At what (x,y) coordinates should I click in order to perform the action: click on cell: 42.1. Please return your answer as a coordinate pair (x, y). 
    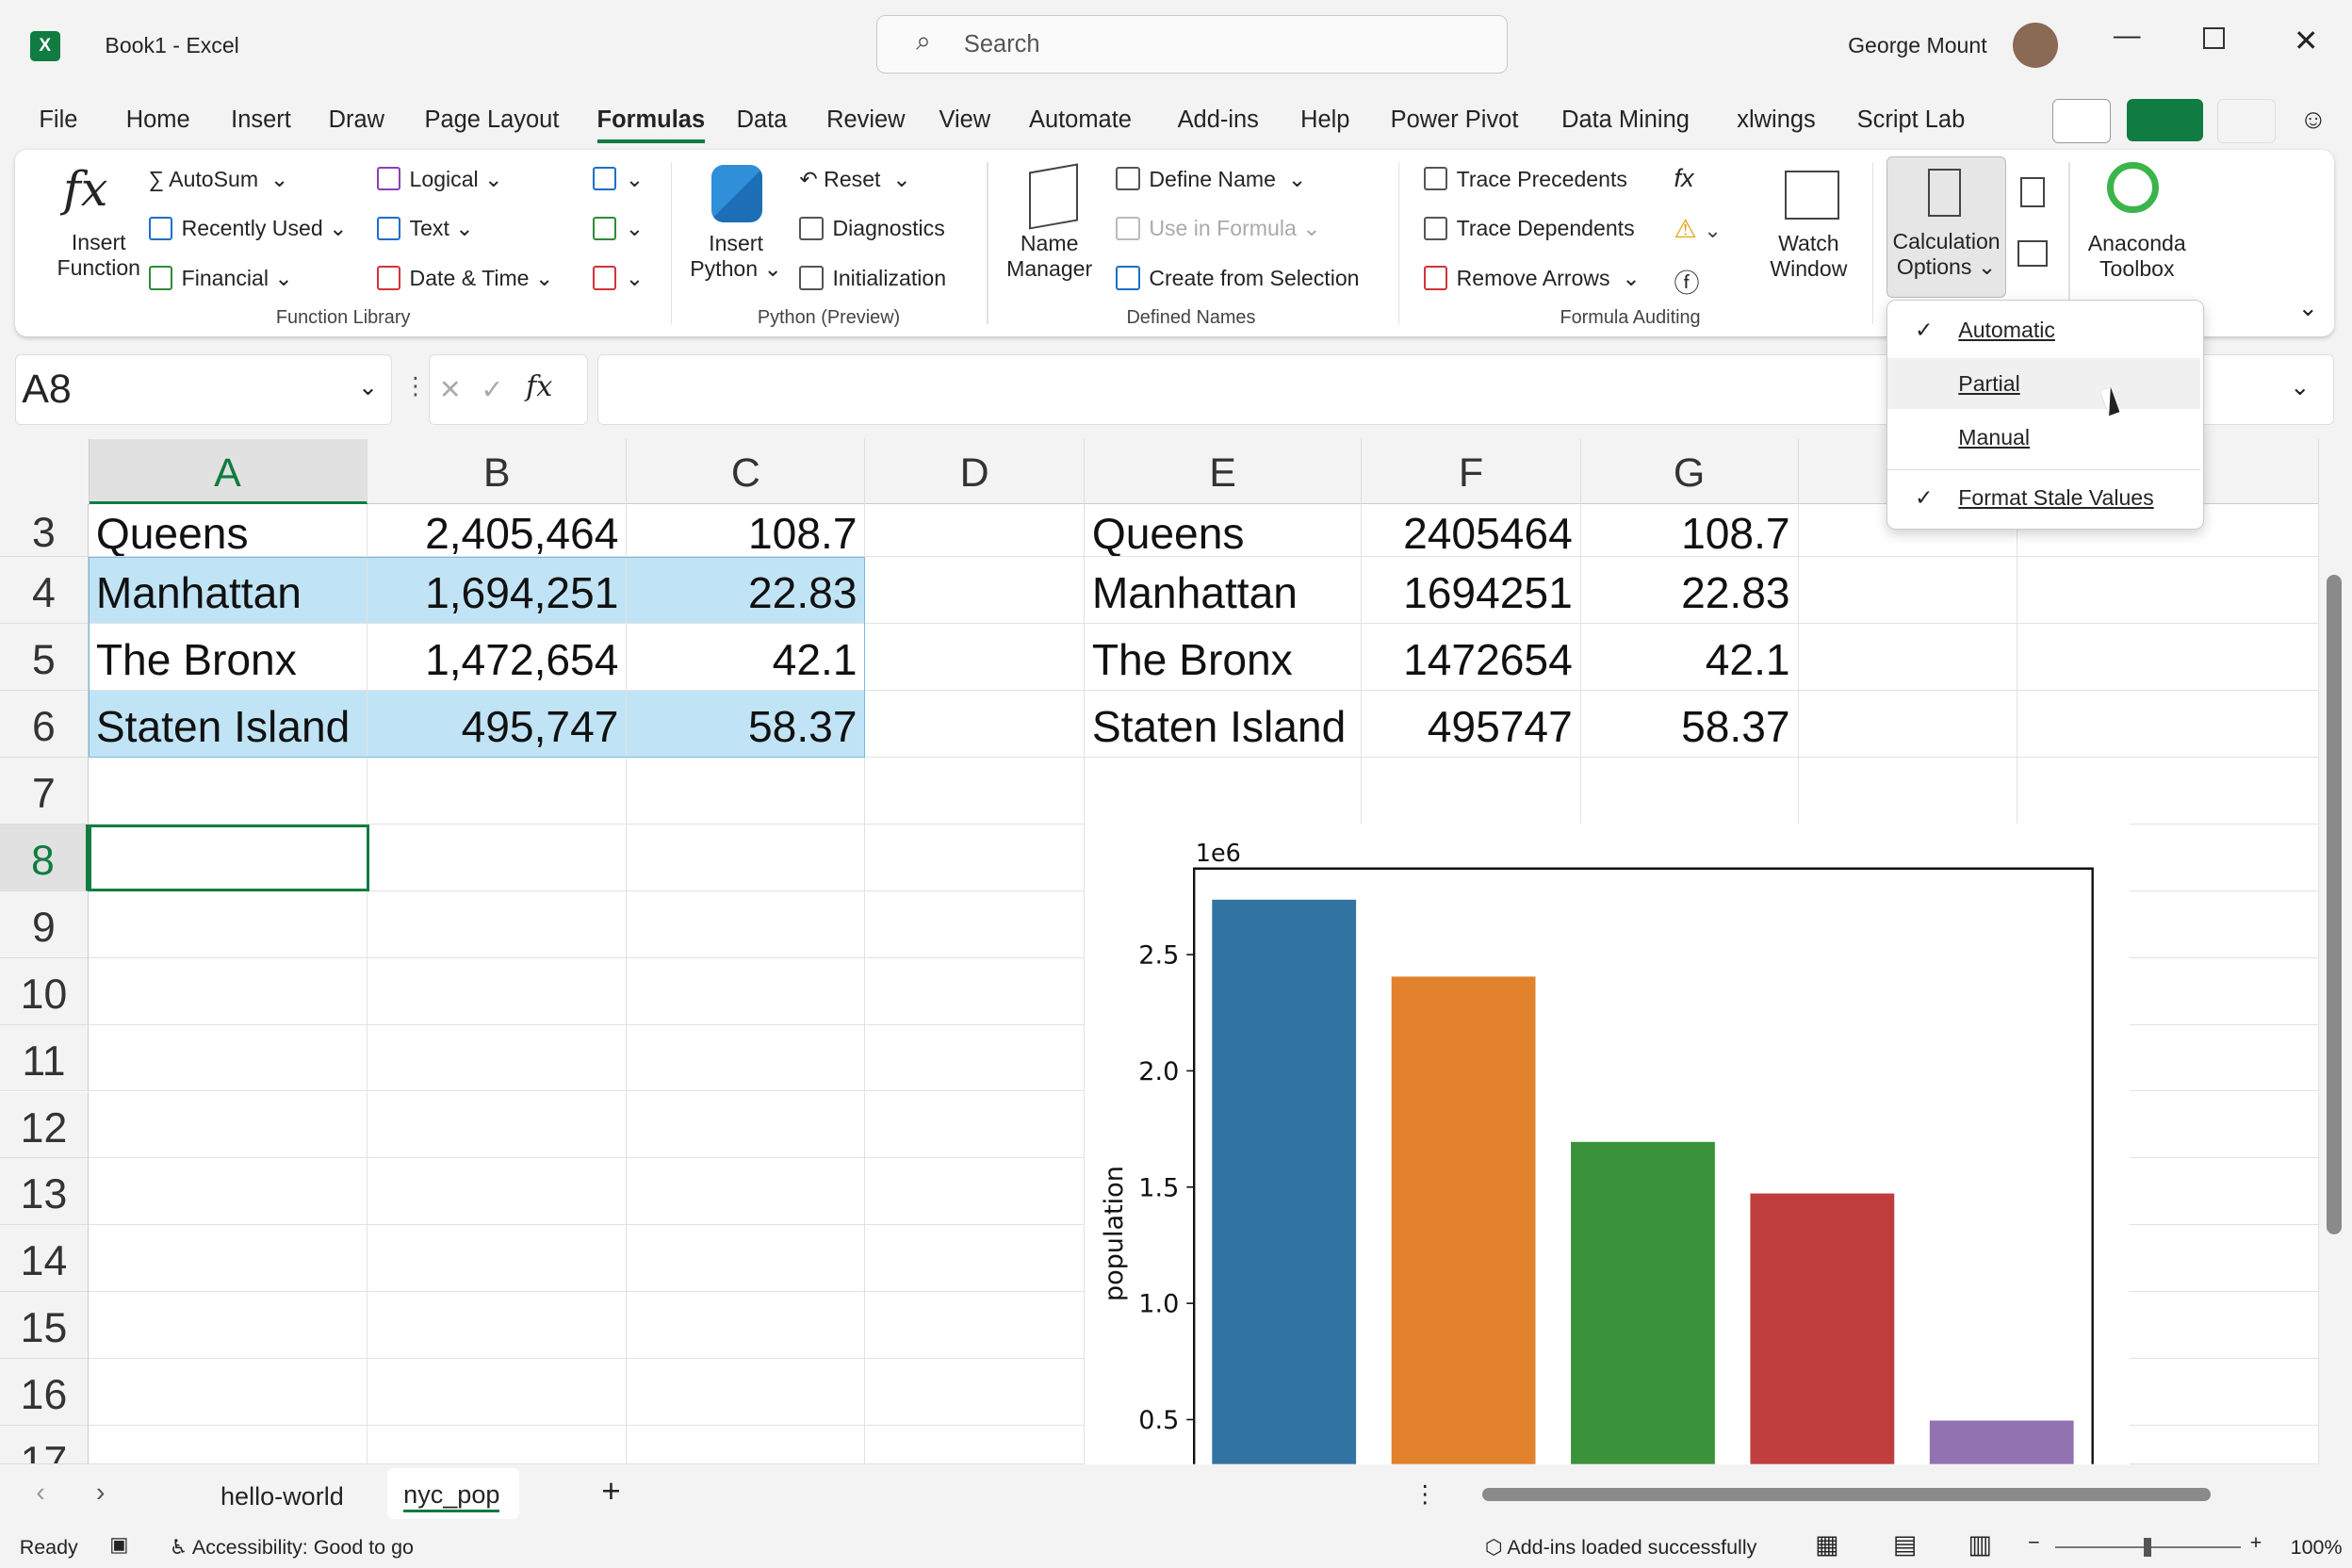
    Looking at the image, I should click on (746, 657).